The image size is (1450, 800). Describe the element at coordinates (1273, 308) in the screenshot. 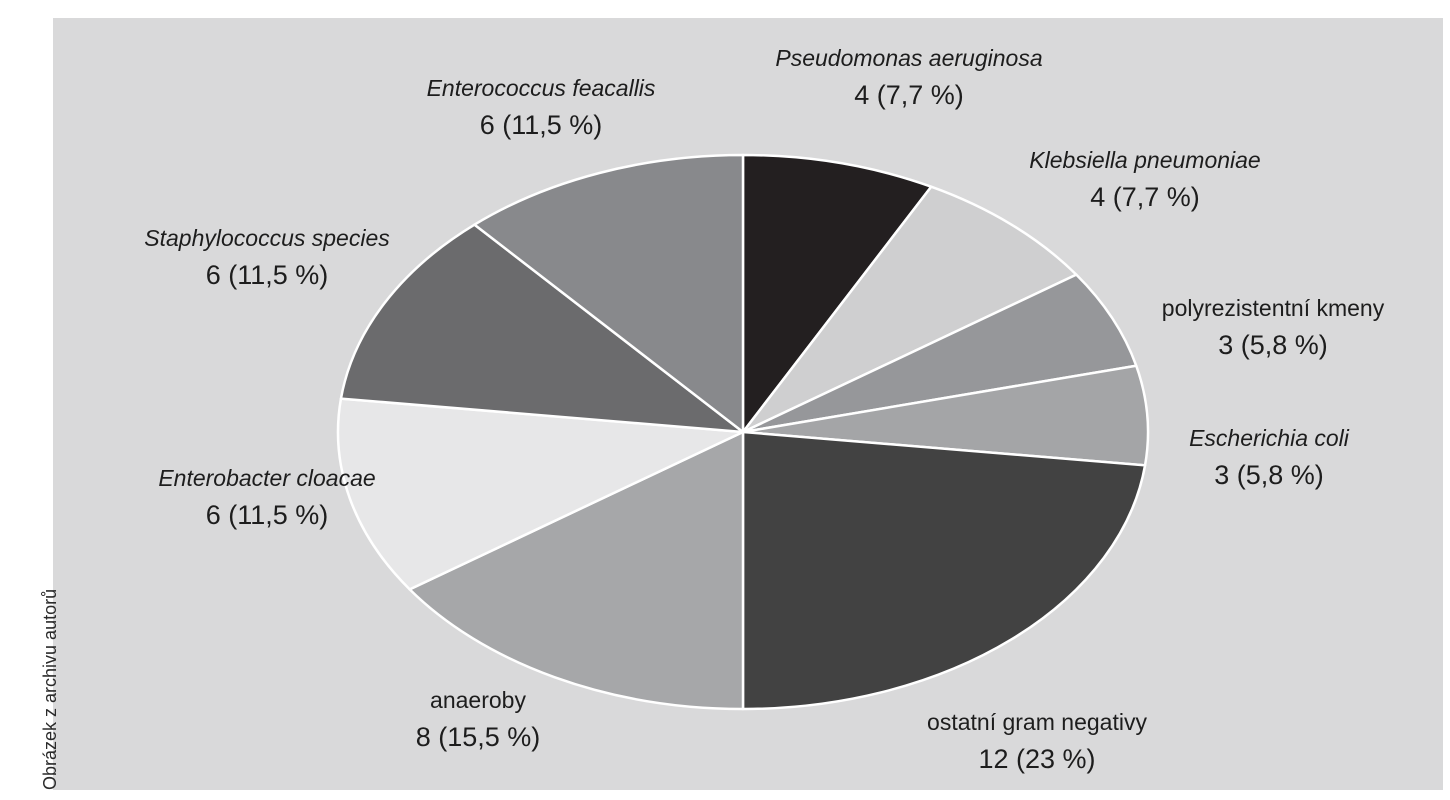

I see `slice-label-name-3: polyrezistentní kmeny` at that location.